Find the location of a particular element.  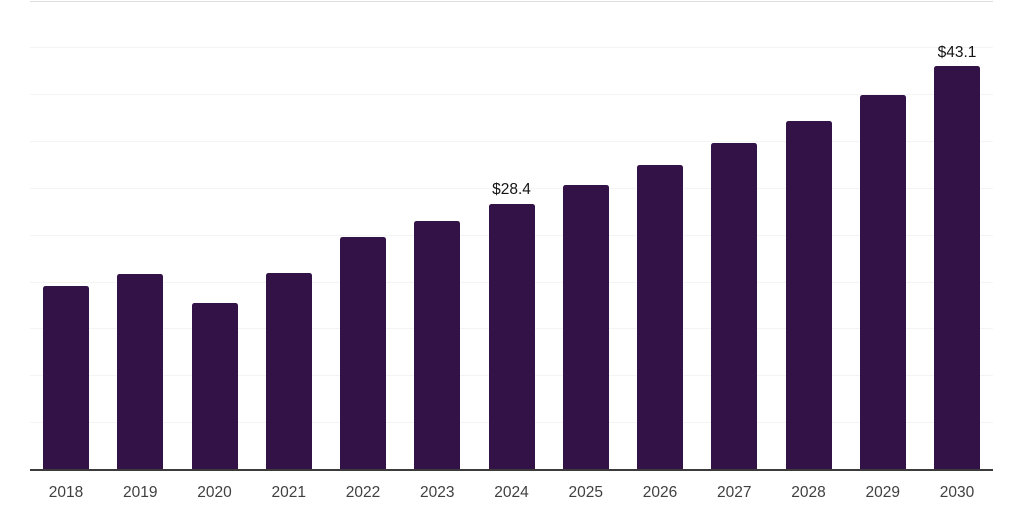

x-axis-label-2024: 2024 is located at coordinates (511, 492).